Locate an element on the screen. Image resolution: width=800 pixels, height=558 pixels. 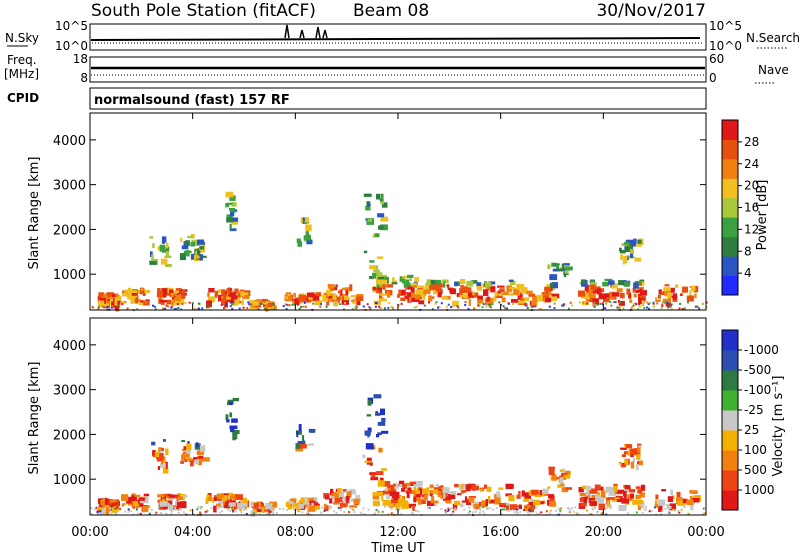
power-colorbar: 4 8 12 16 20 24 28 is located at coordinates (740, 207).